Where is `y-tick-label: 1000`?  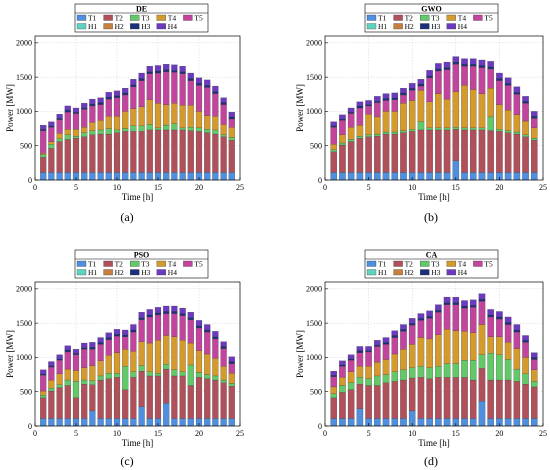
y-tick-label: 1000 is located at coordinates (24, 357).